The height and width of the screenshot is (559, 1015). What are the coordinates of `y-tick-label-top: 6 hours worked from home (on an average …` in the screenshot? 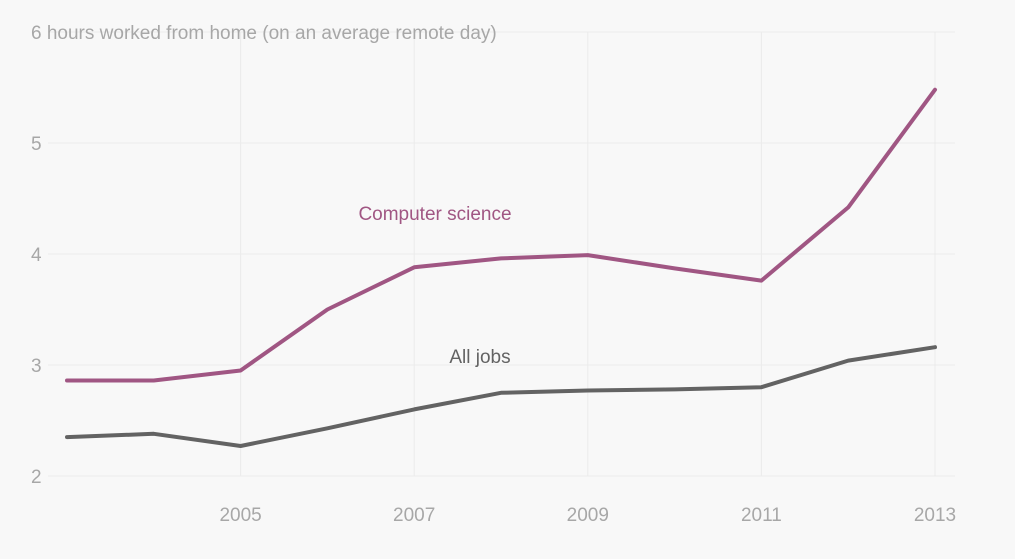 It's located at (264, 33).